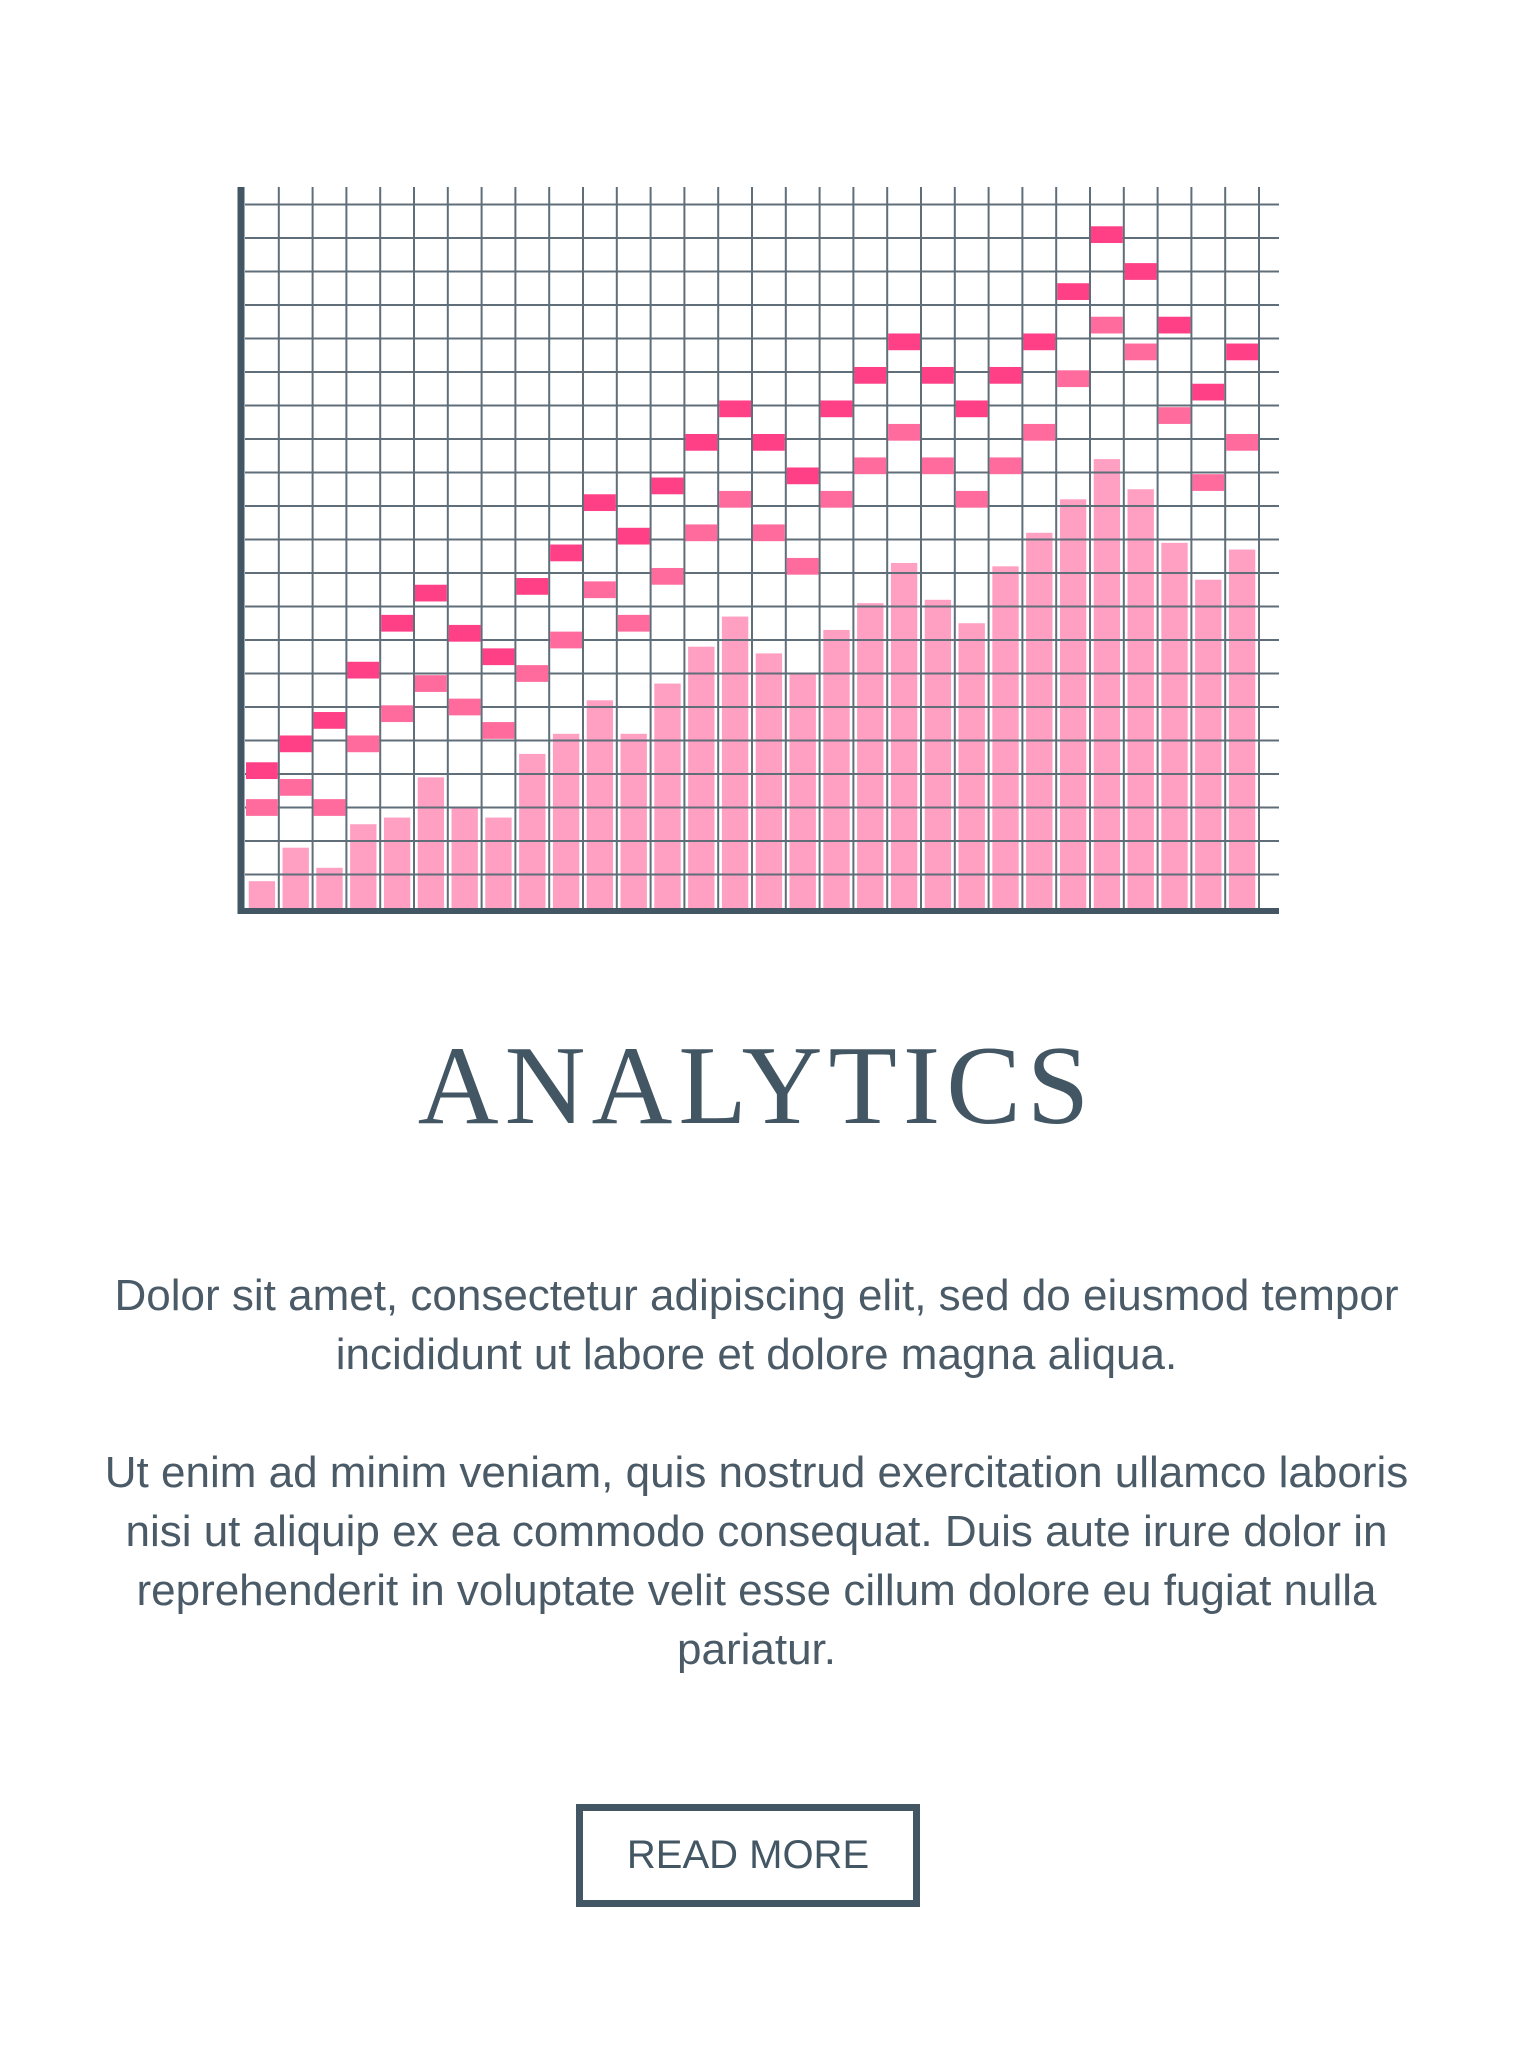  Describe the element at coordinates (748, 1855) in the screenshot. I see `read-more-button: READ MORE` at that location.